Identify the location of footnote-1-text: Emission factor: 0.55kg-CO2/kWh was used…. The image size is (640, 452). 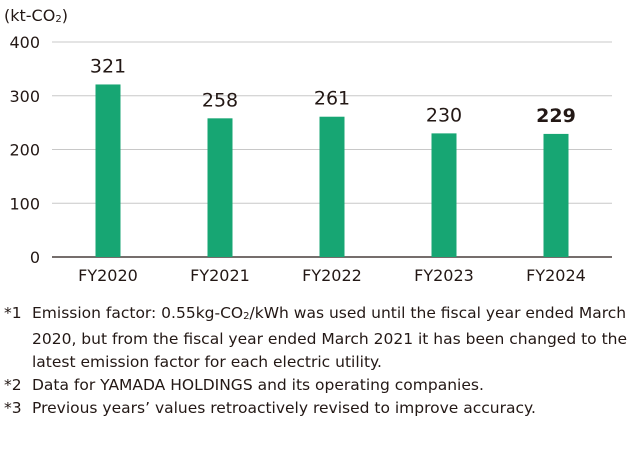
(330, 337).